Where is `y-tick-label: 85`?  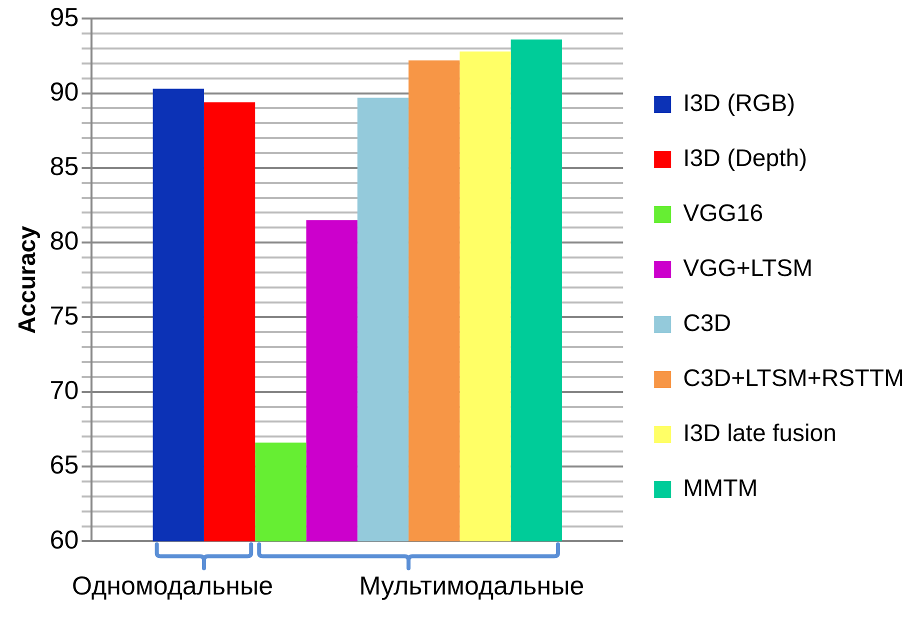
y-tick-label: 85 is located at coordinates (64, 166).